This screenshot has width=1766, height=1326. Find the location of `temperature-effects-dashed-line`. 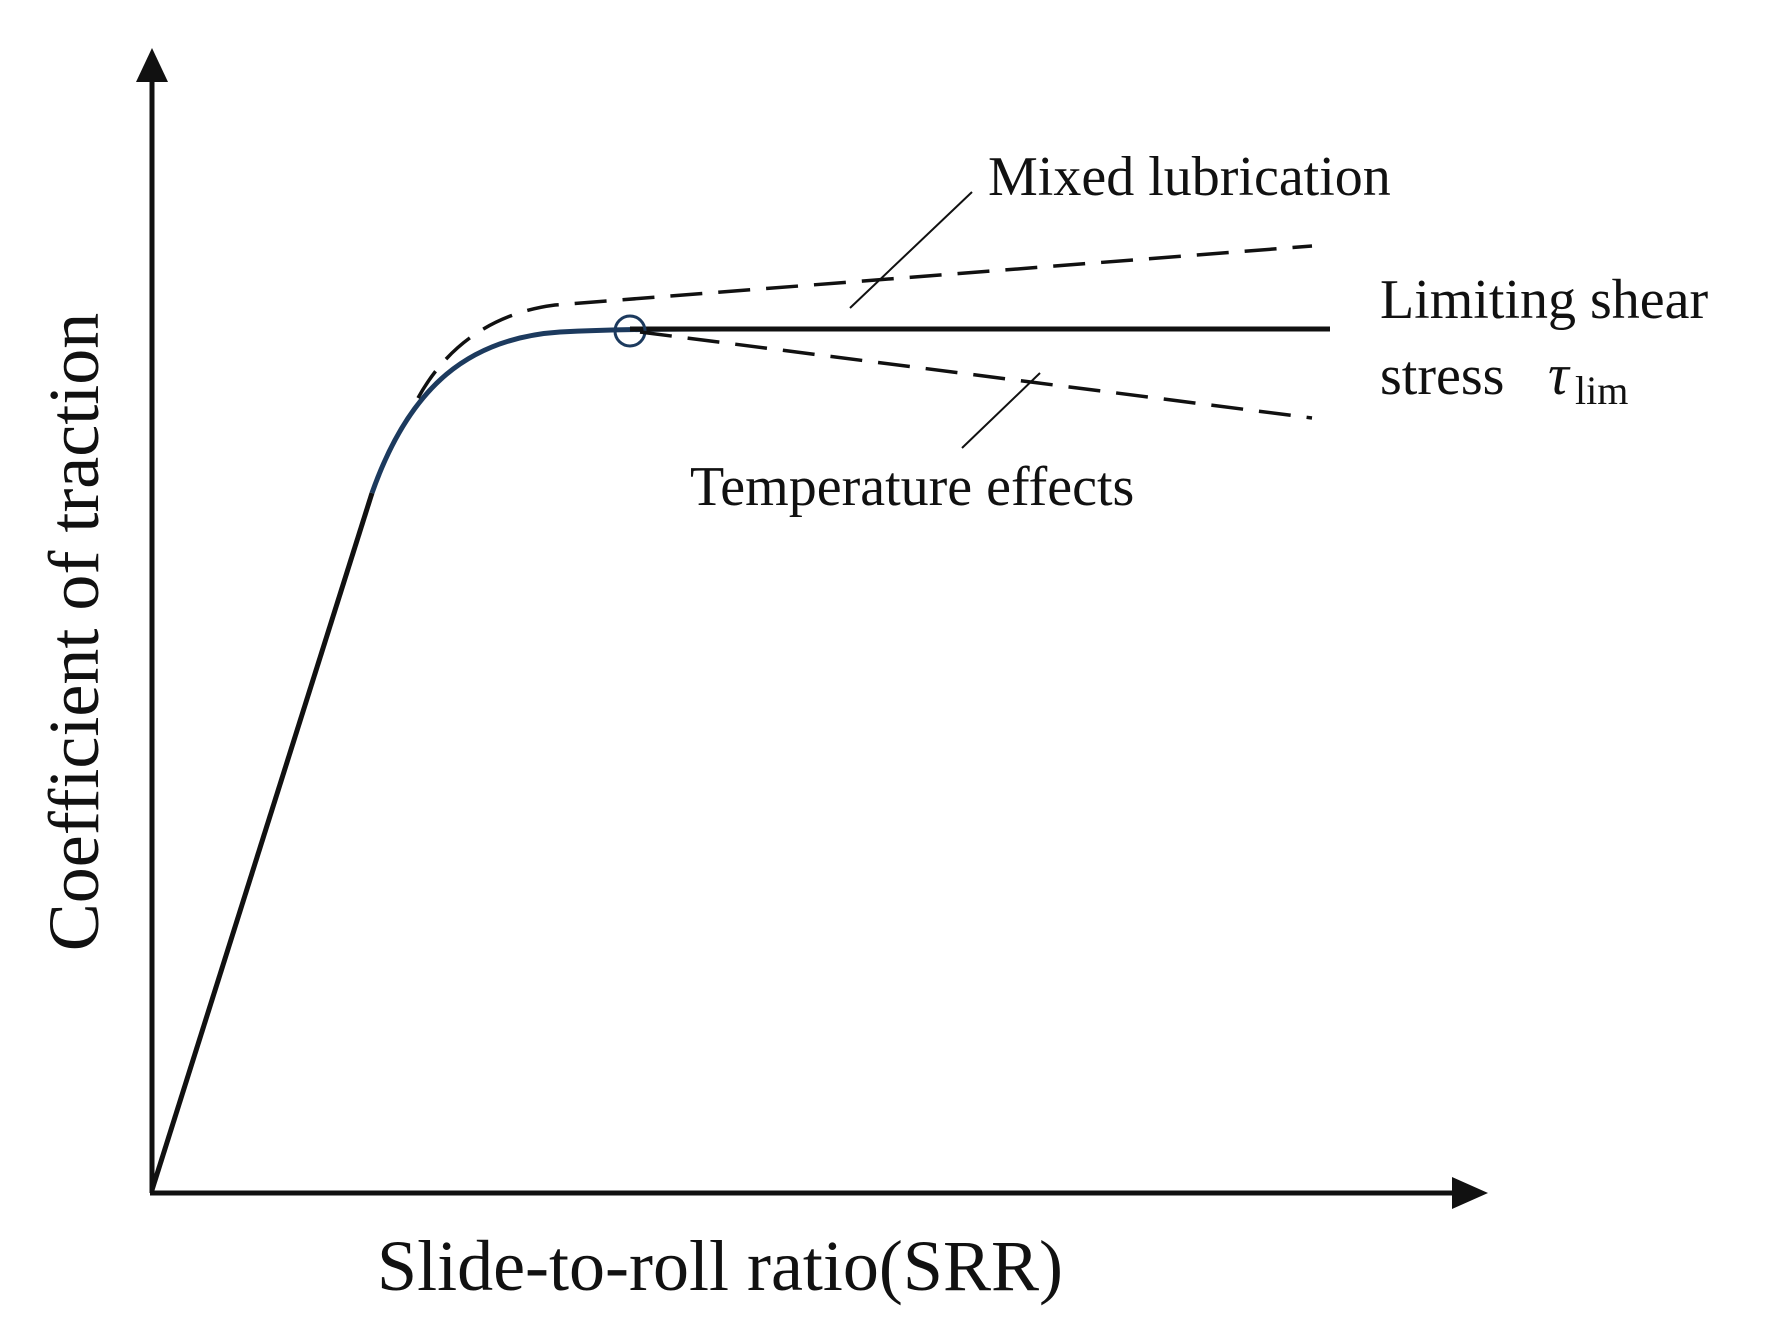

temperature-effects-dashed-line is located at coordinates (976, 375).